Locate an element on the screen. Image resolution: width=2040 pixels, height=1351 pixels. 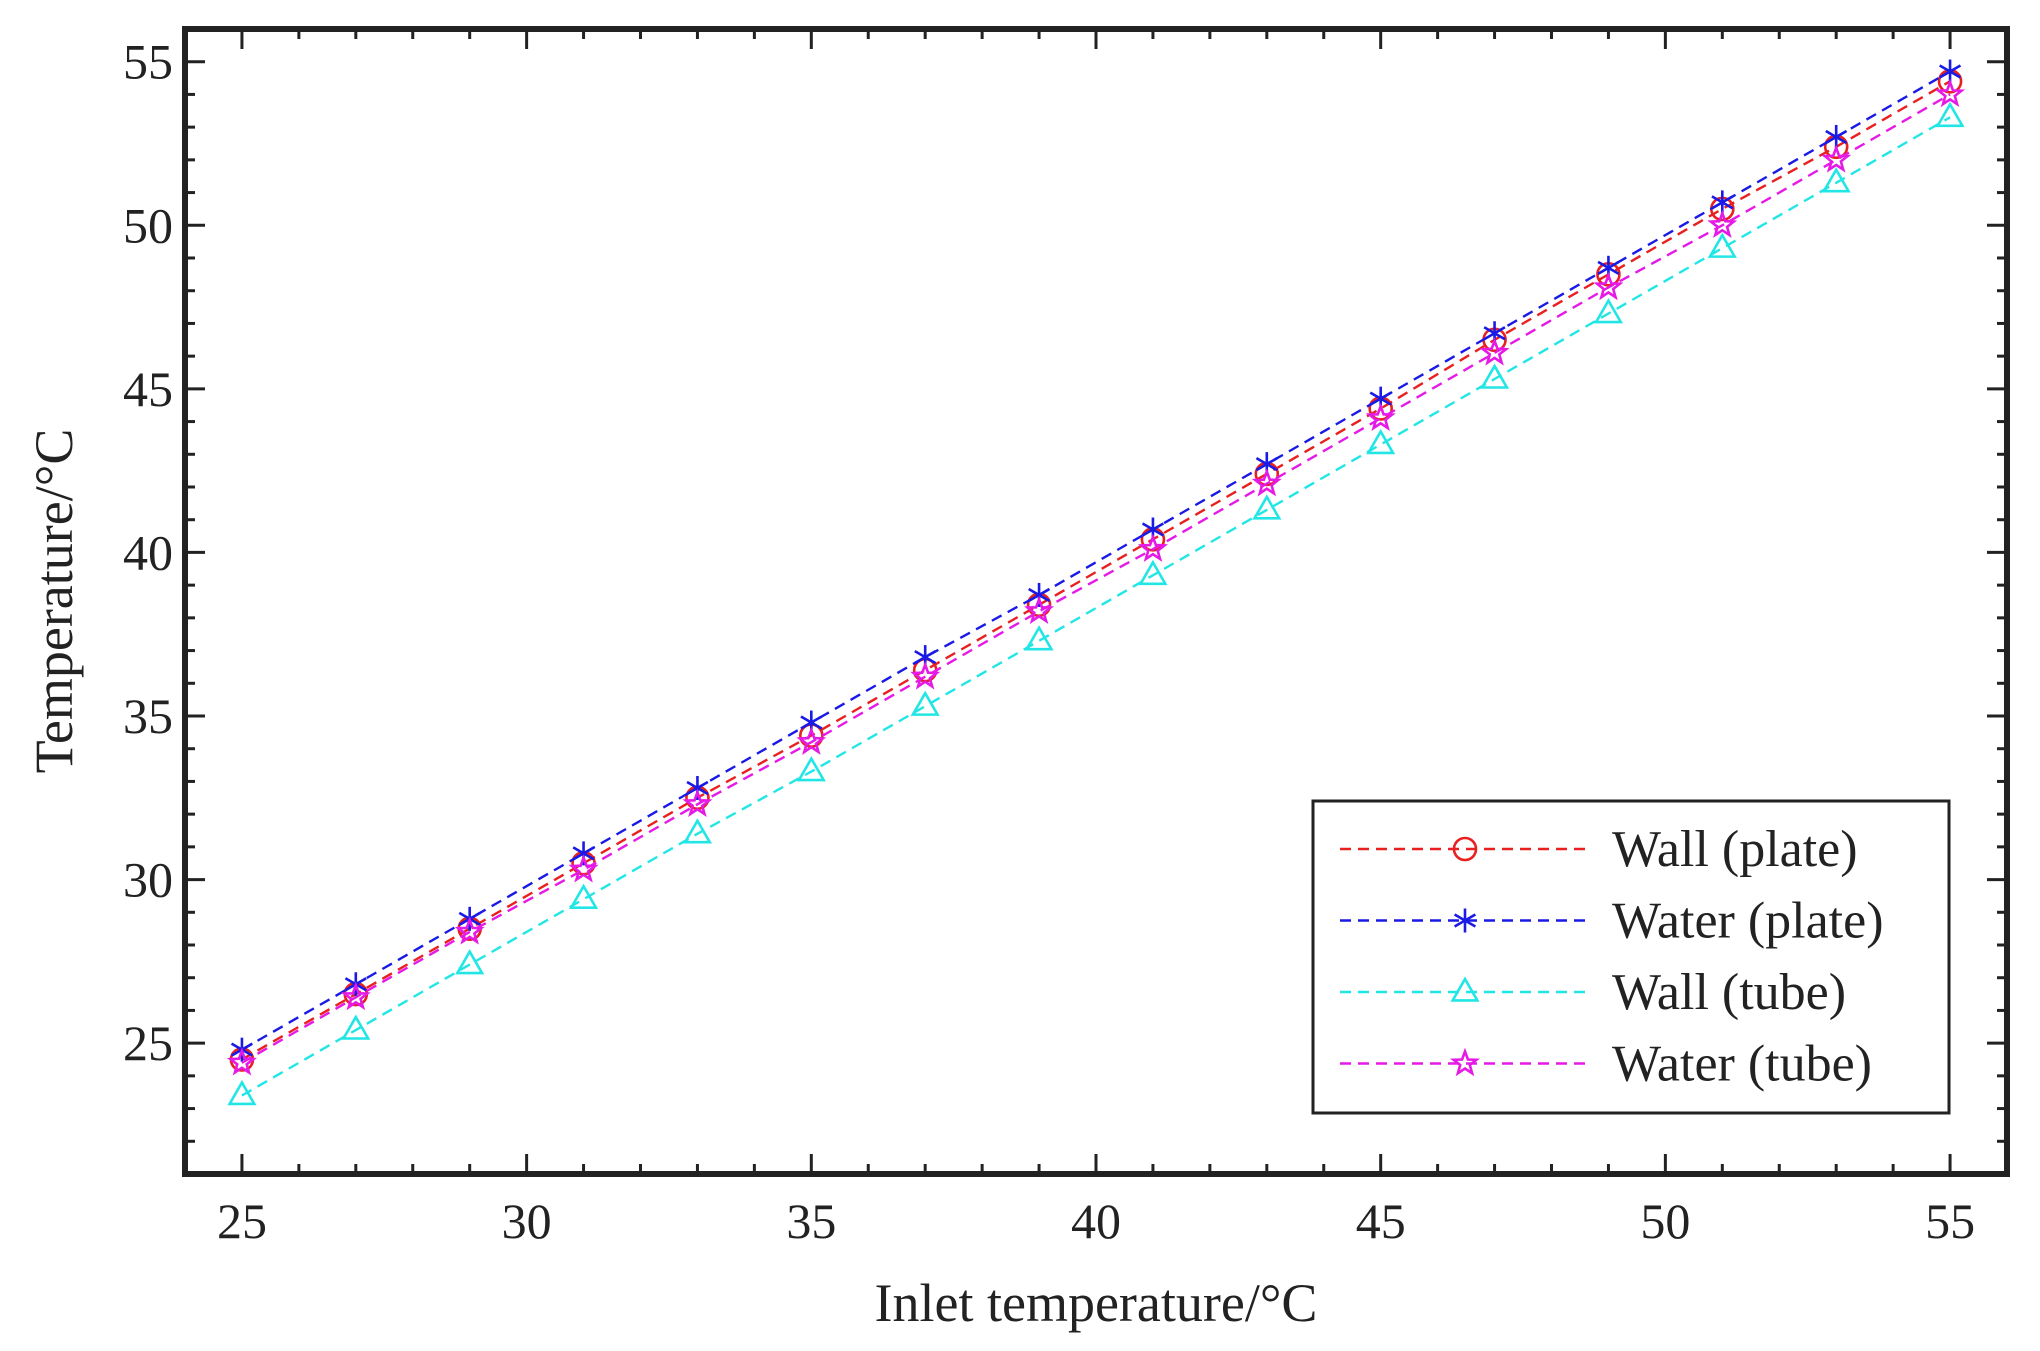
x-tick-label: 50 is located at coordinates (1665, 1221).